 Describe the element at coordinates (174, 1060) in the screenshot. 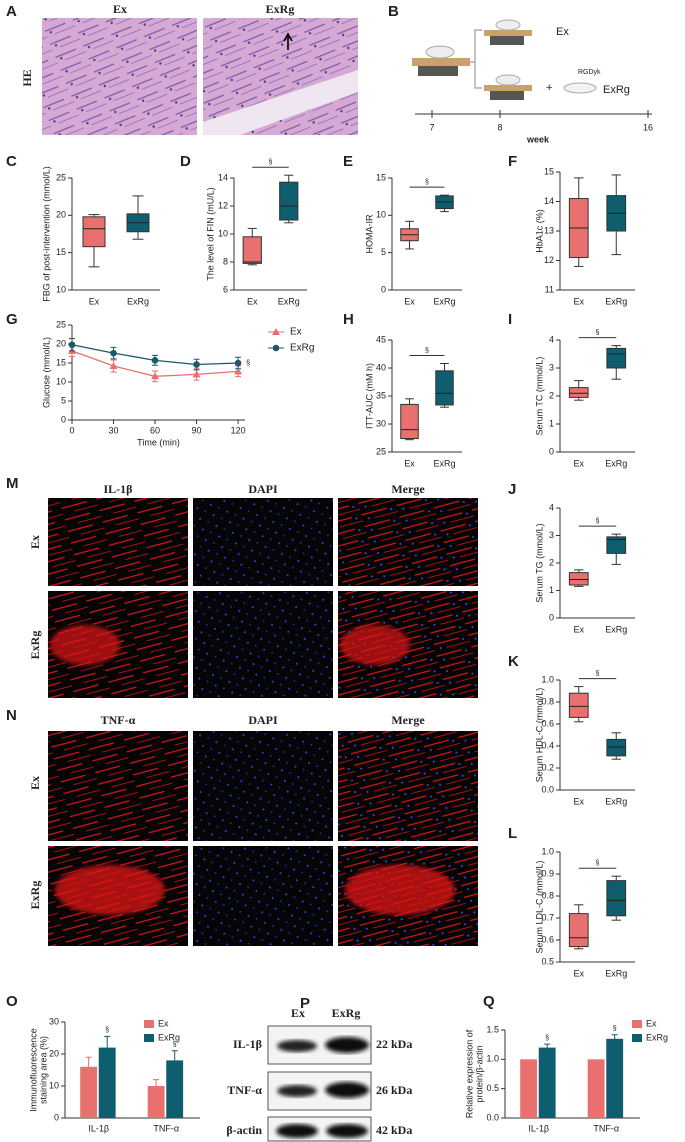

I see `error-bar` at that location.